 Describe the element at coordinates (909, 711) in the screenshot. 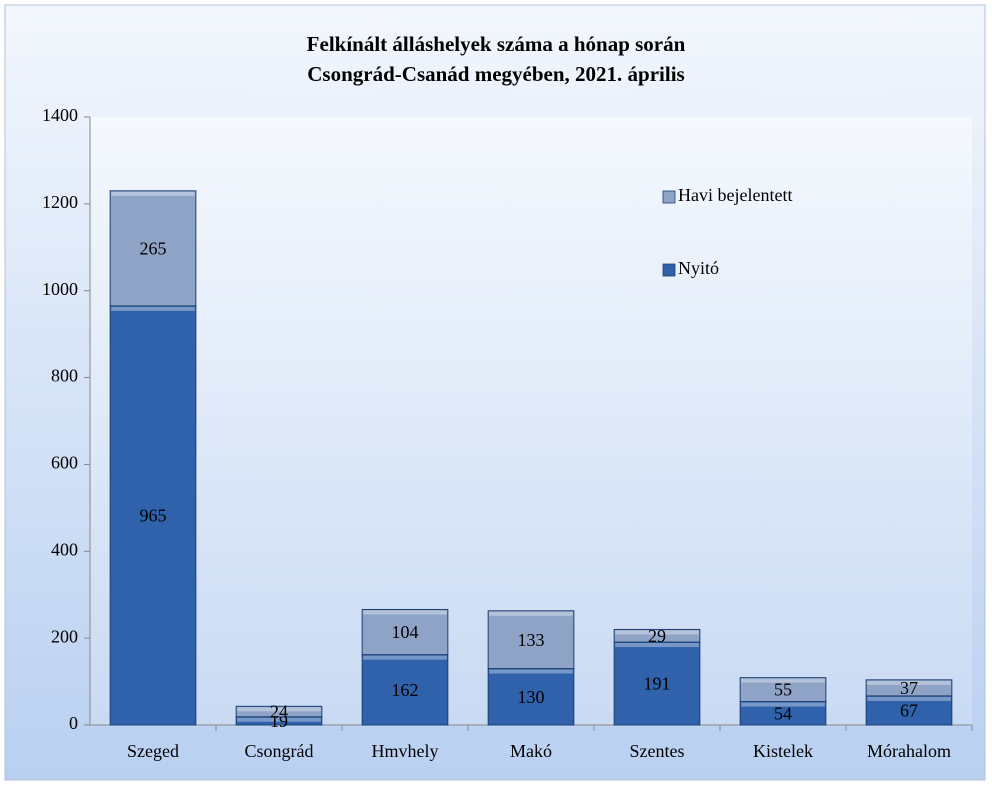

I see `data-label: 67` at that location.